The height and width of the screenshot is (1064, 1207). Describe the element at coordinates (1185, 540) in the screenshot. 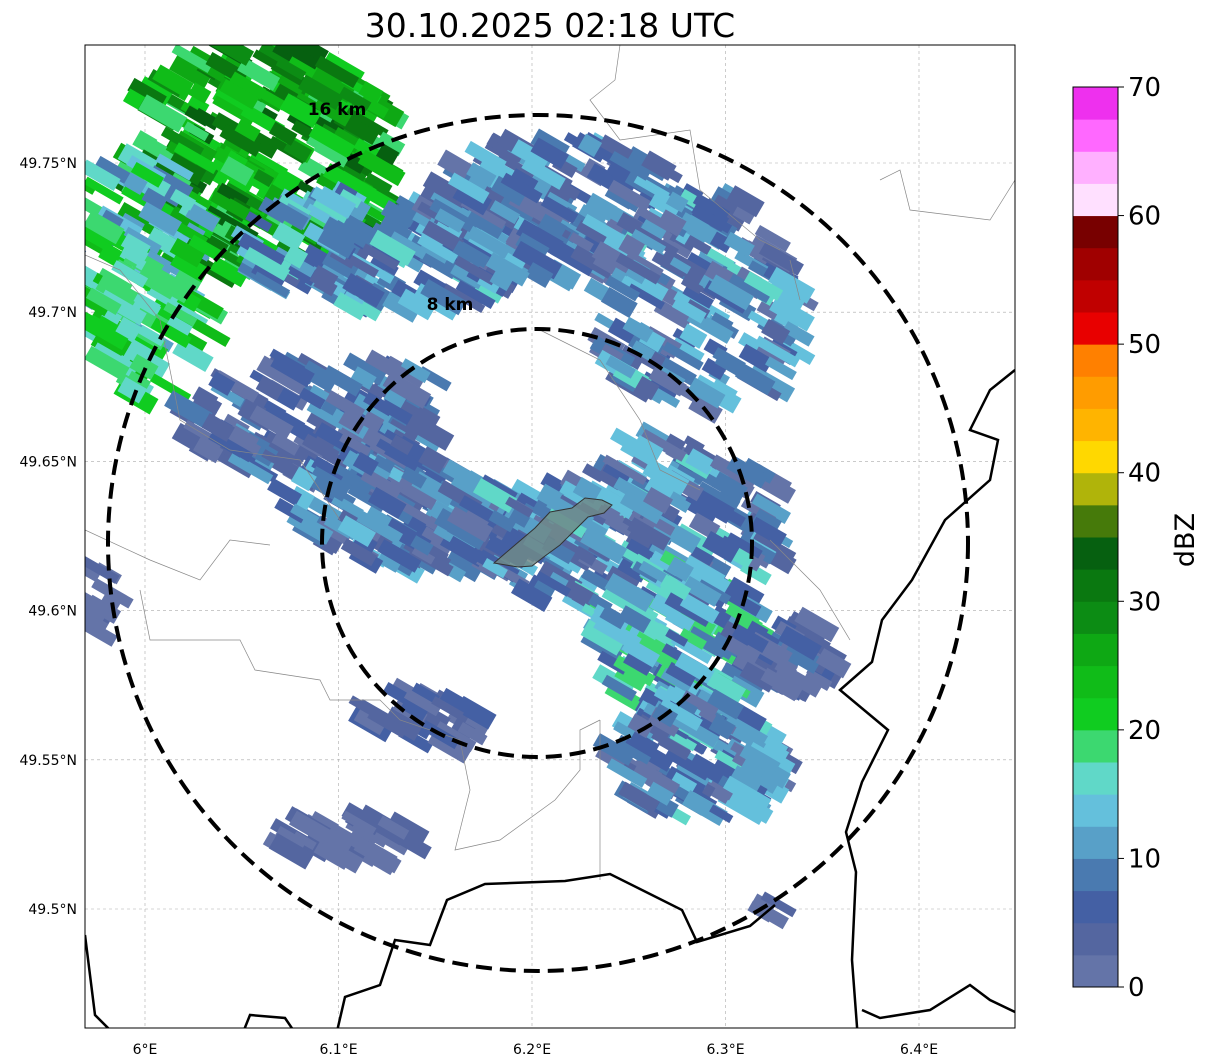

I see `colorbar-label: dBZ` at that location.